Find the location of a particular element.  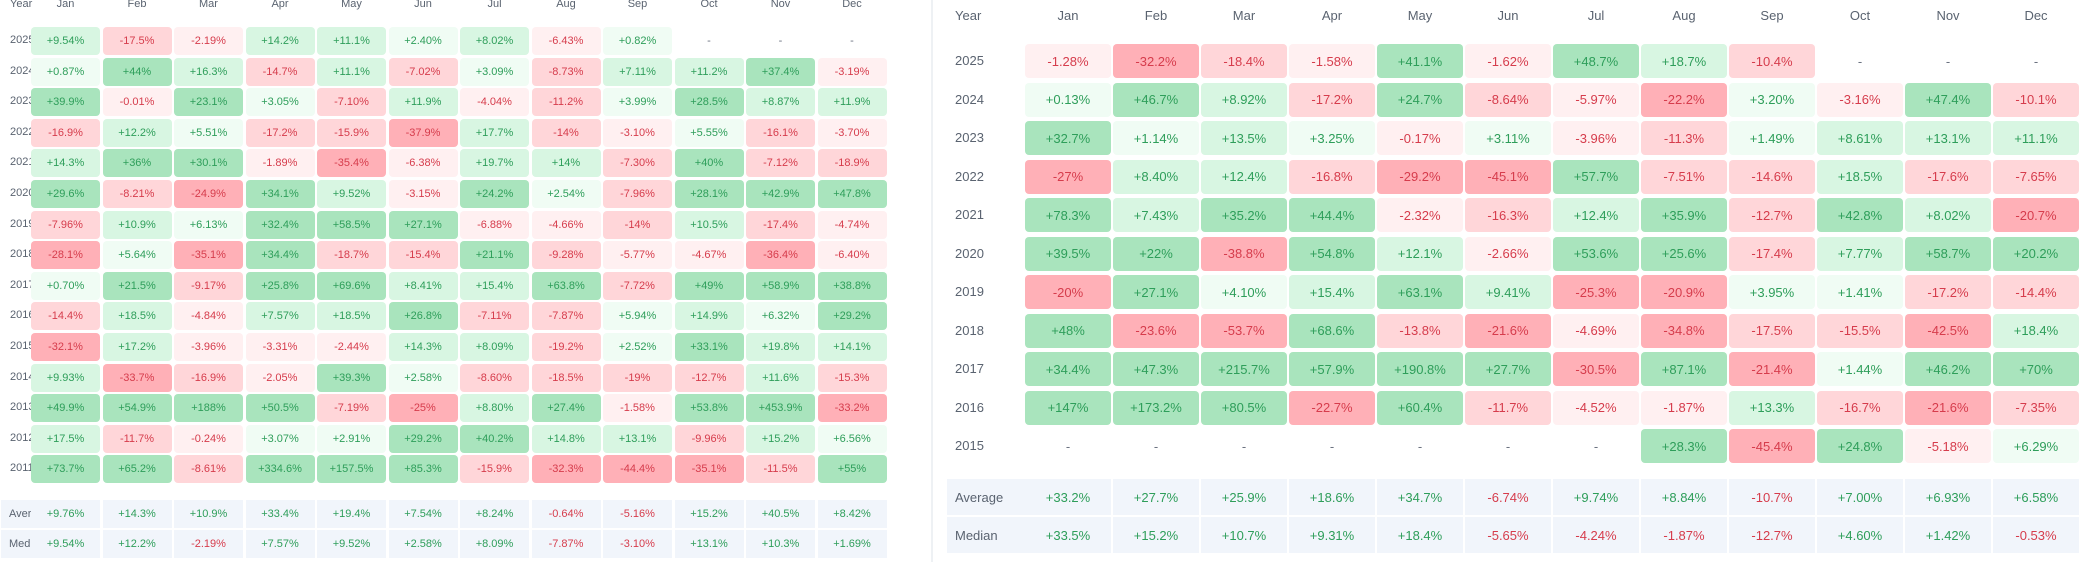

return-cell: +6.56% is located at coordinates (852, 438).